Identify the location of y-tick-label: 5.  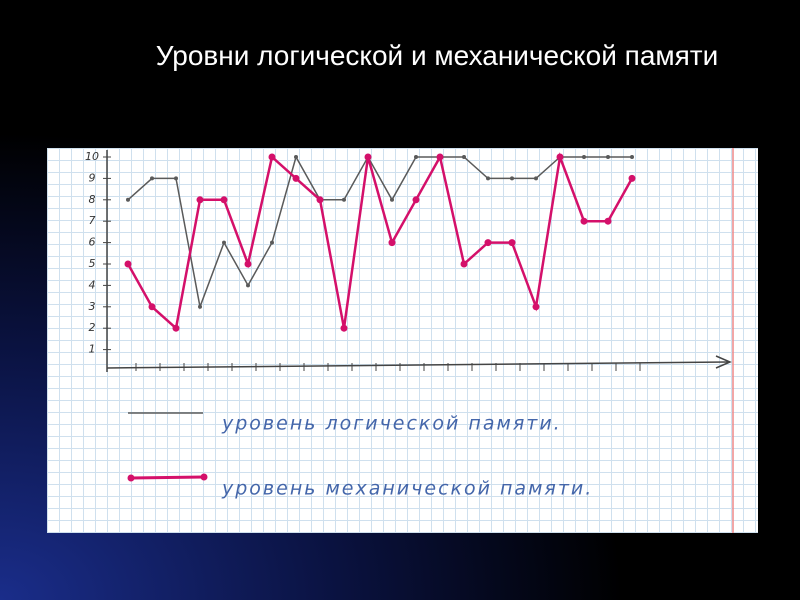
(92, 263).